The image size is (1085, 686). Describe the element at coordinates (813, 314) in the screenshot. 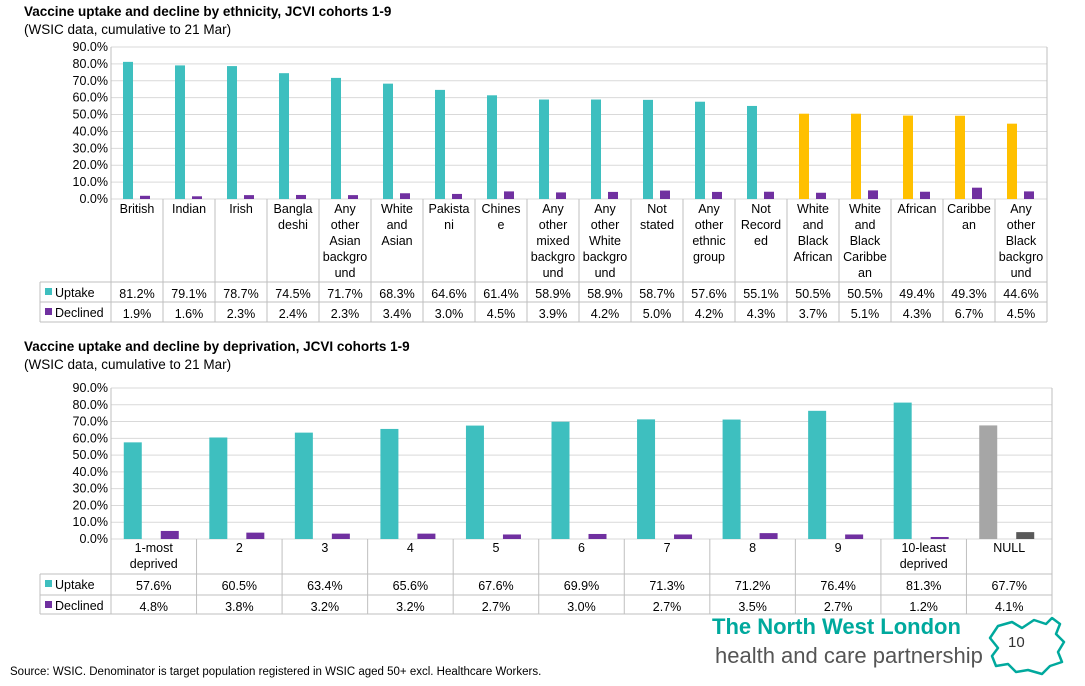

I see `eth-declined-label: 3.7%` at that location.